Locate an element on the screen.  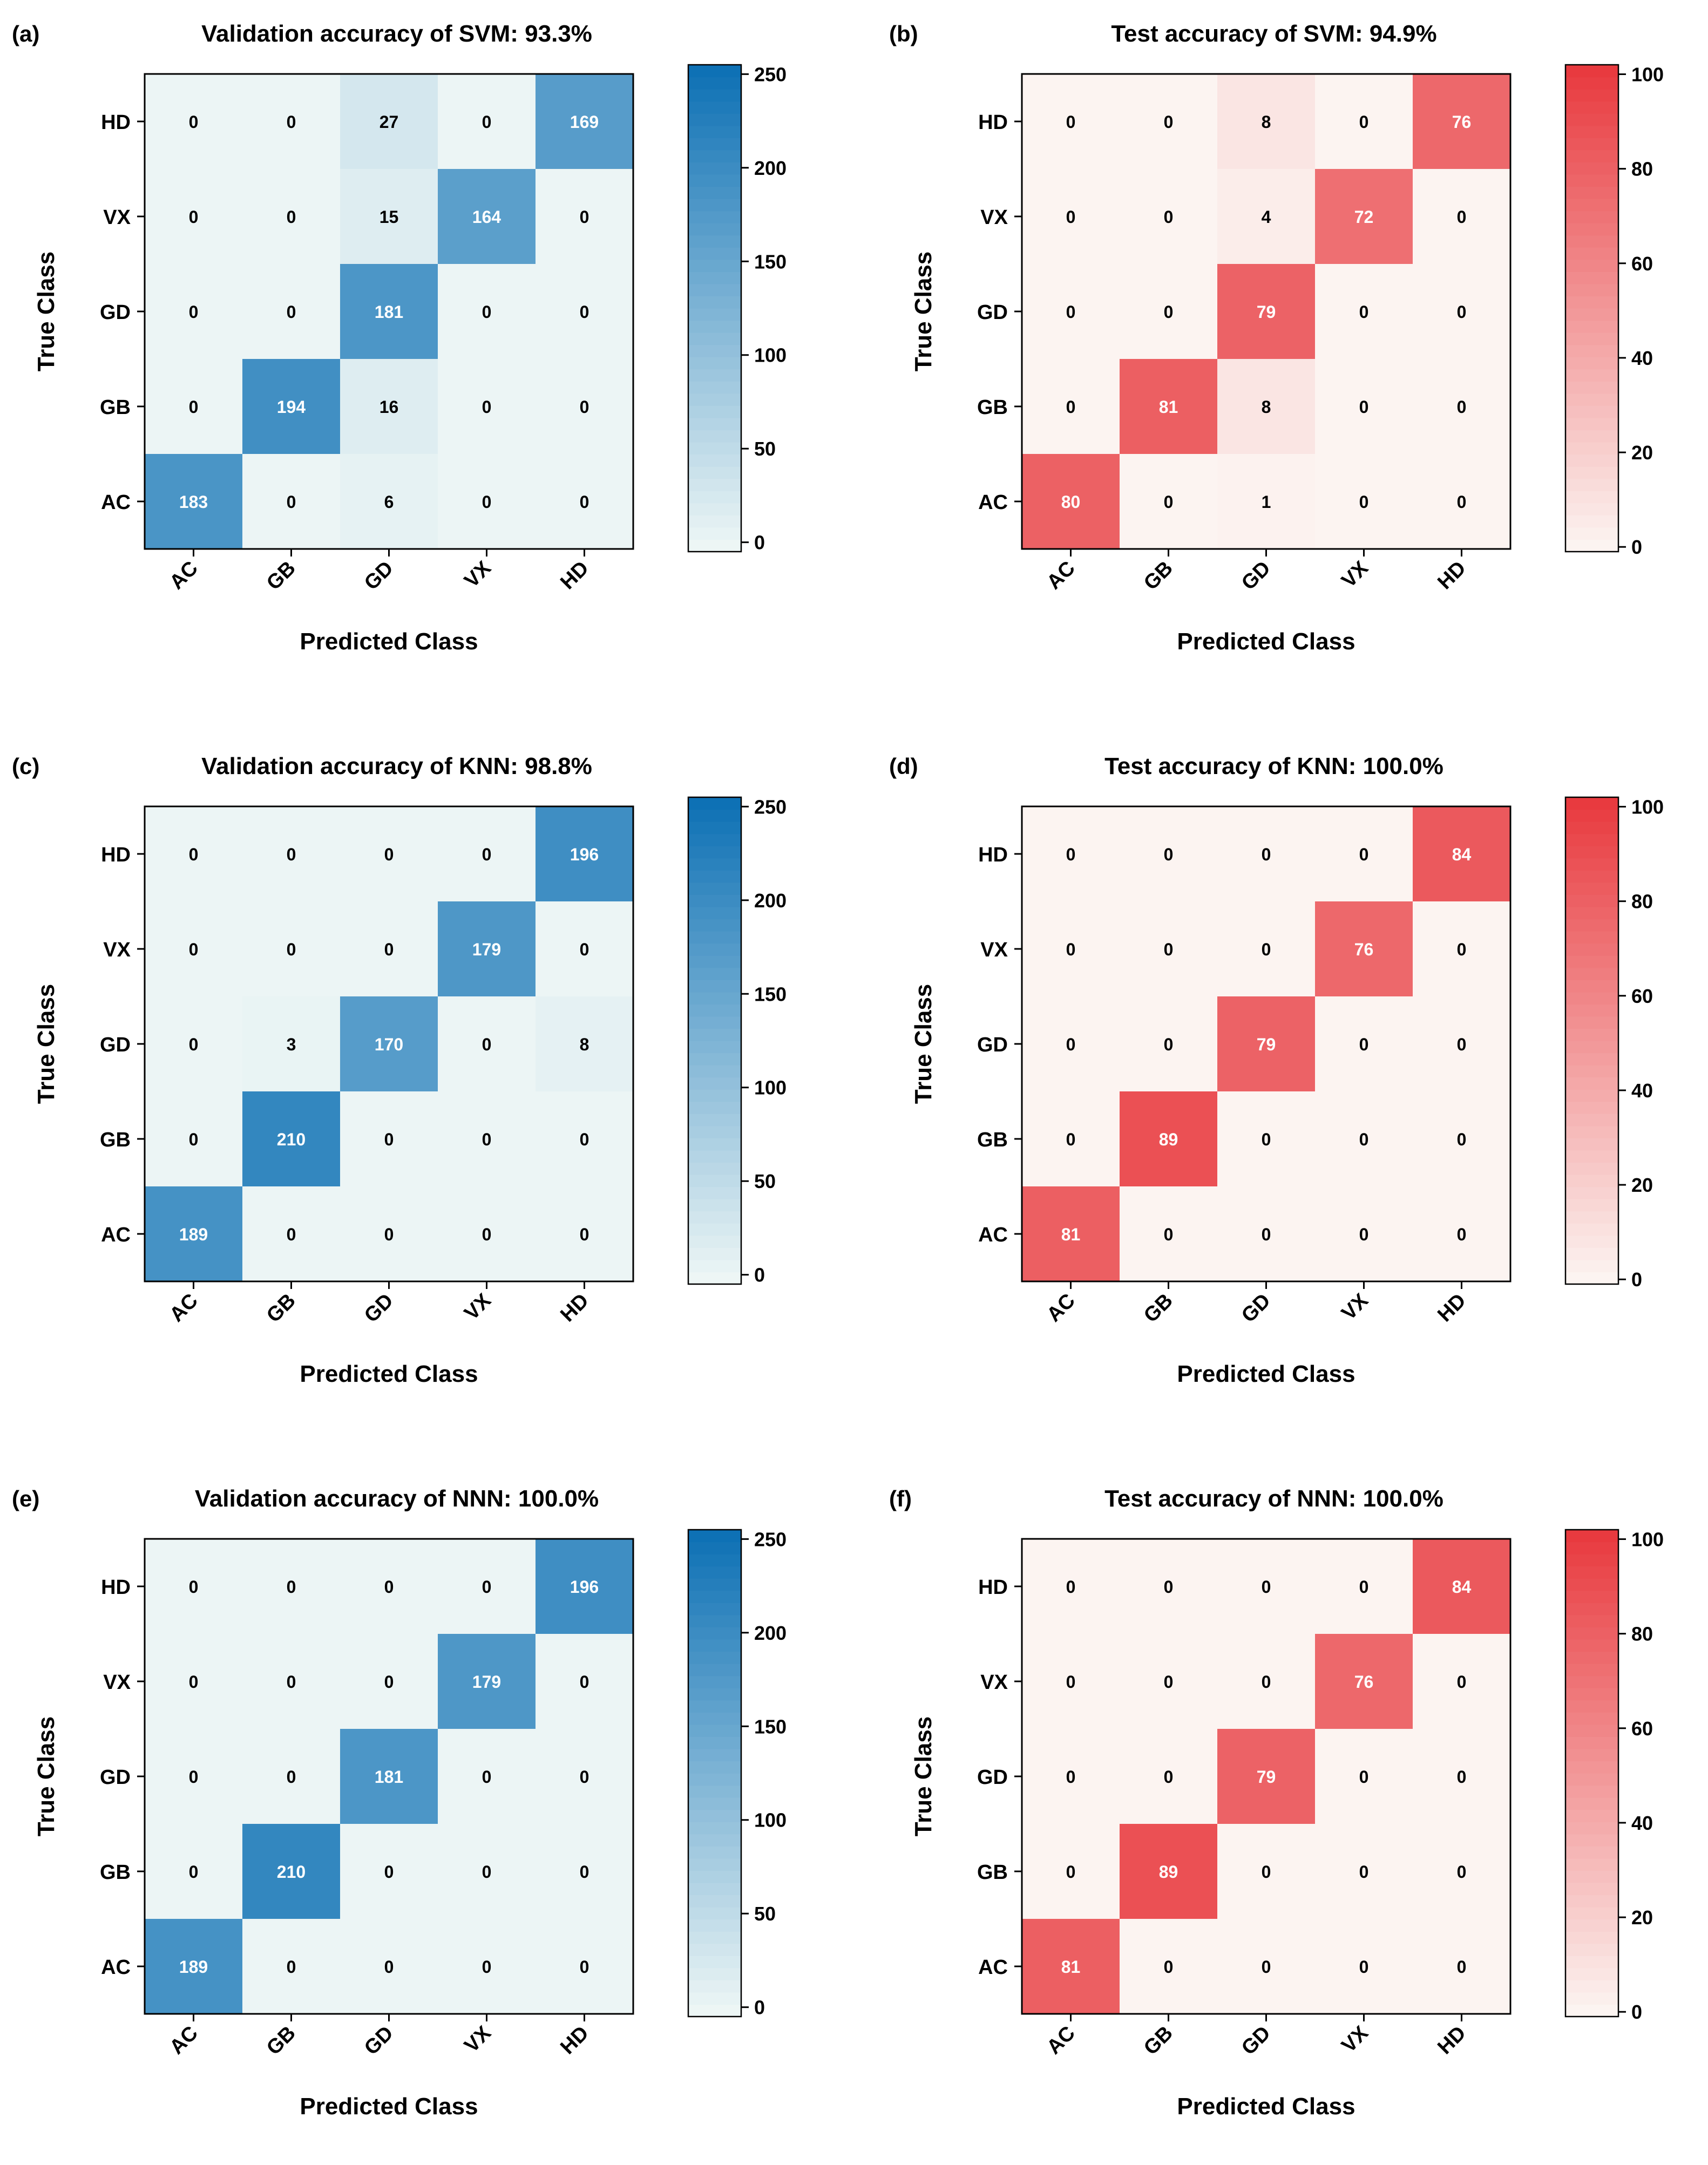
cell-value-label: 79 is located at coordinates (1266, 312).